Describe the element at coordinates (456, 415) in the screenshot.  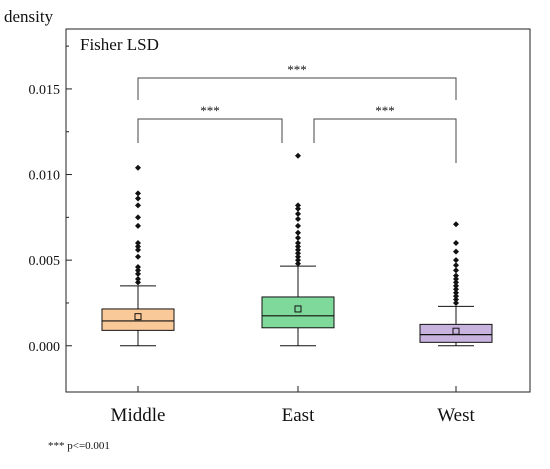
I see `x-tick-label-west: West` at that location.